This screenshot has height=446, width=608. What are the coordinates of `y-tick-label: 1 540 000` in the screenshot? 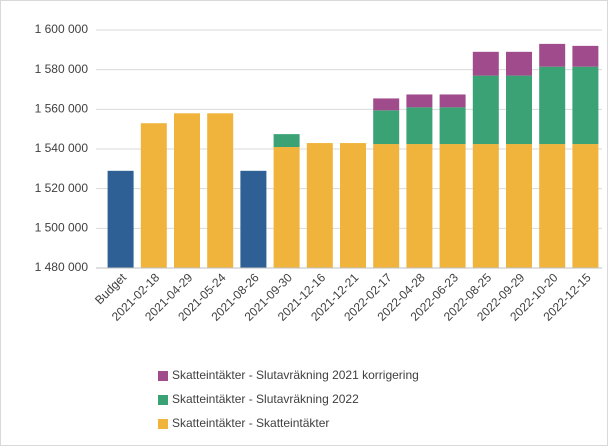 It's located at (62, 148).